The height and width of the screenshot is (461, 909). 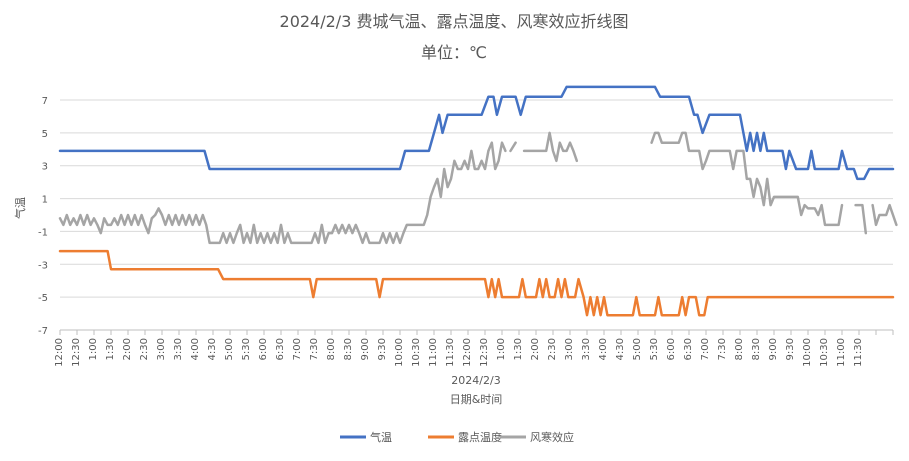 What do you see at coordinates (43, 232) in the screenshot?
I see `y-tick-label: -1` at bounding box center [43, 232].